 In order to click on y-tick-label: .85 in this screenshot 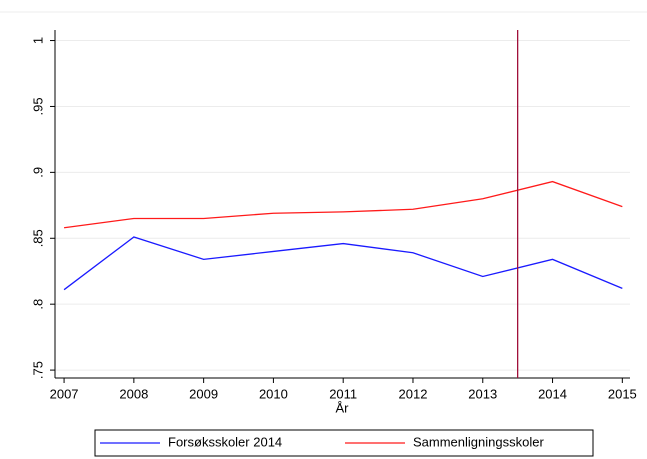, I will do `click(37, 238)`.